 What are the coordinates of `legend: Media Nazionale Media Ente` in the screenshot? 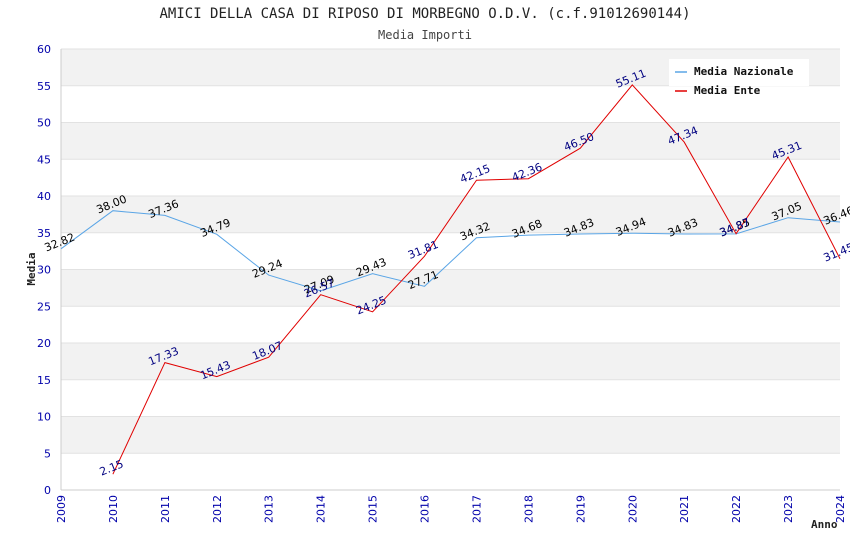 It's located at (739, 78).